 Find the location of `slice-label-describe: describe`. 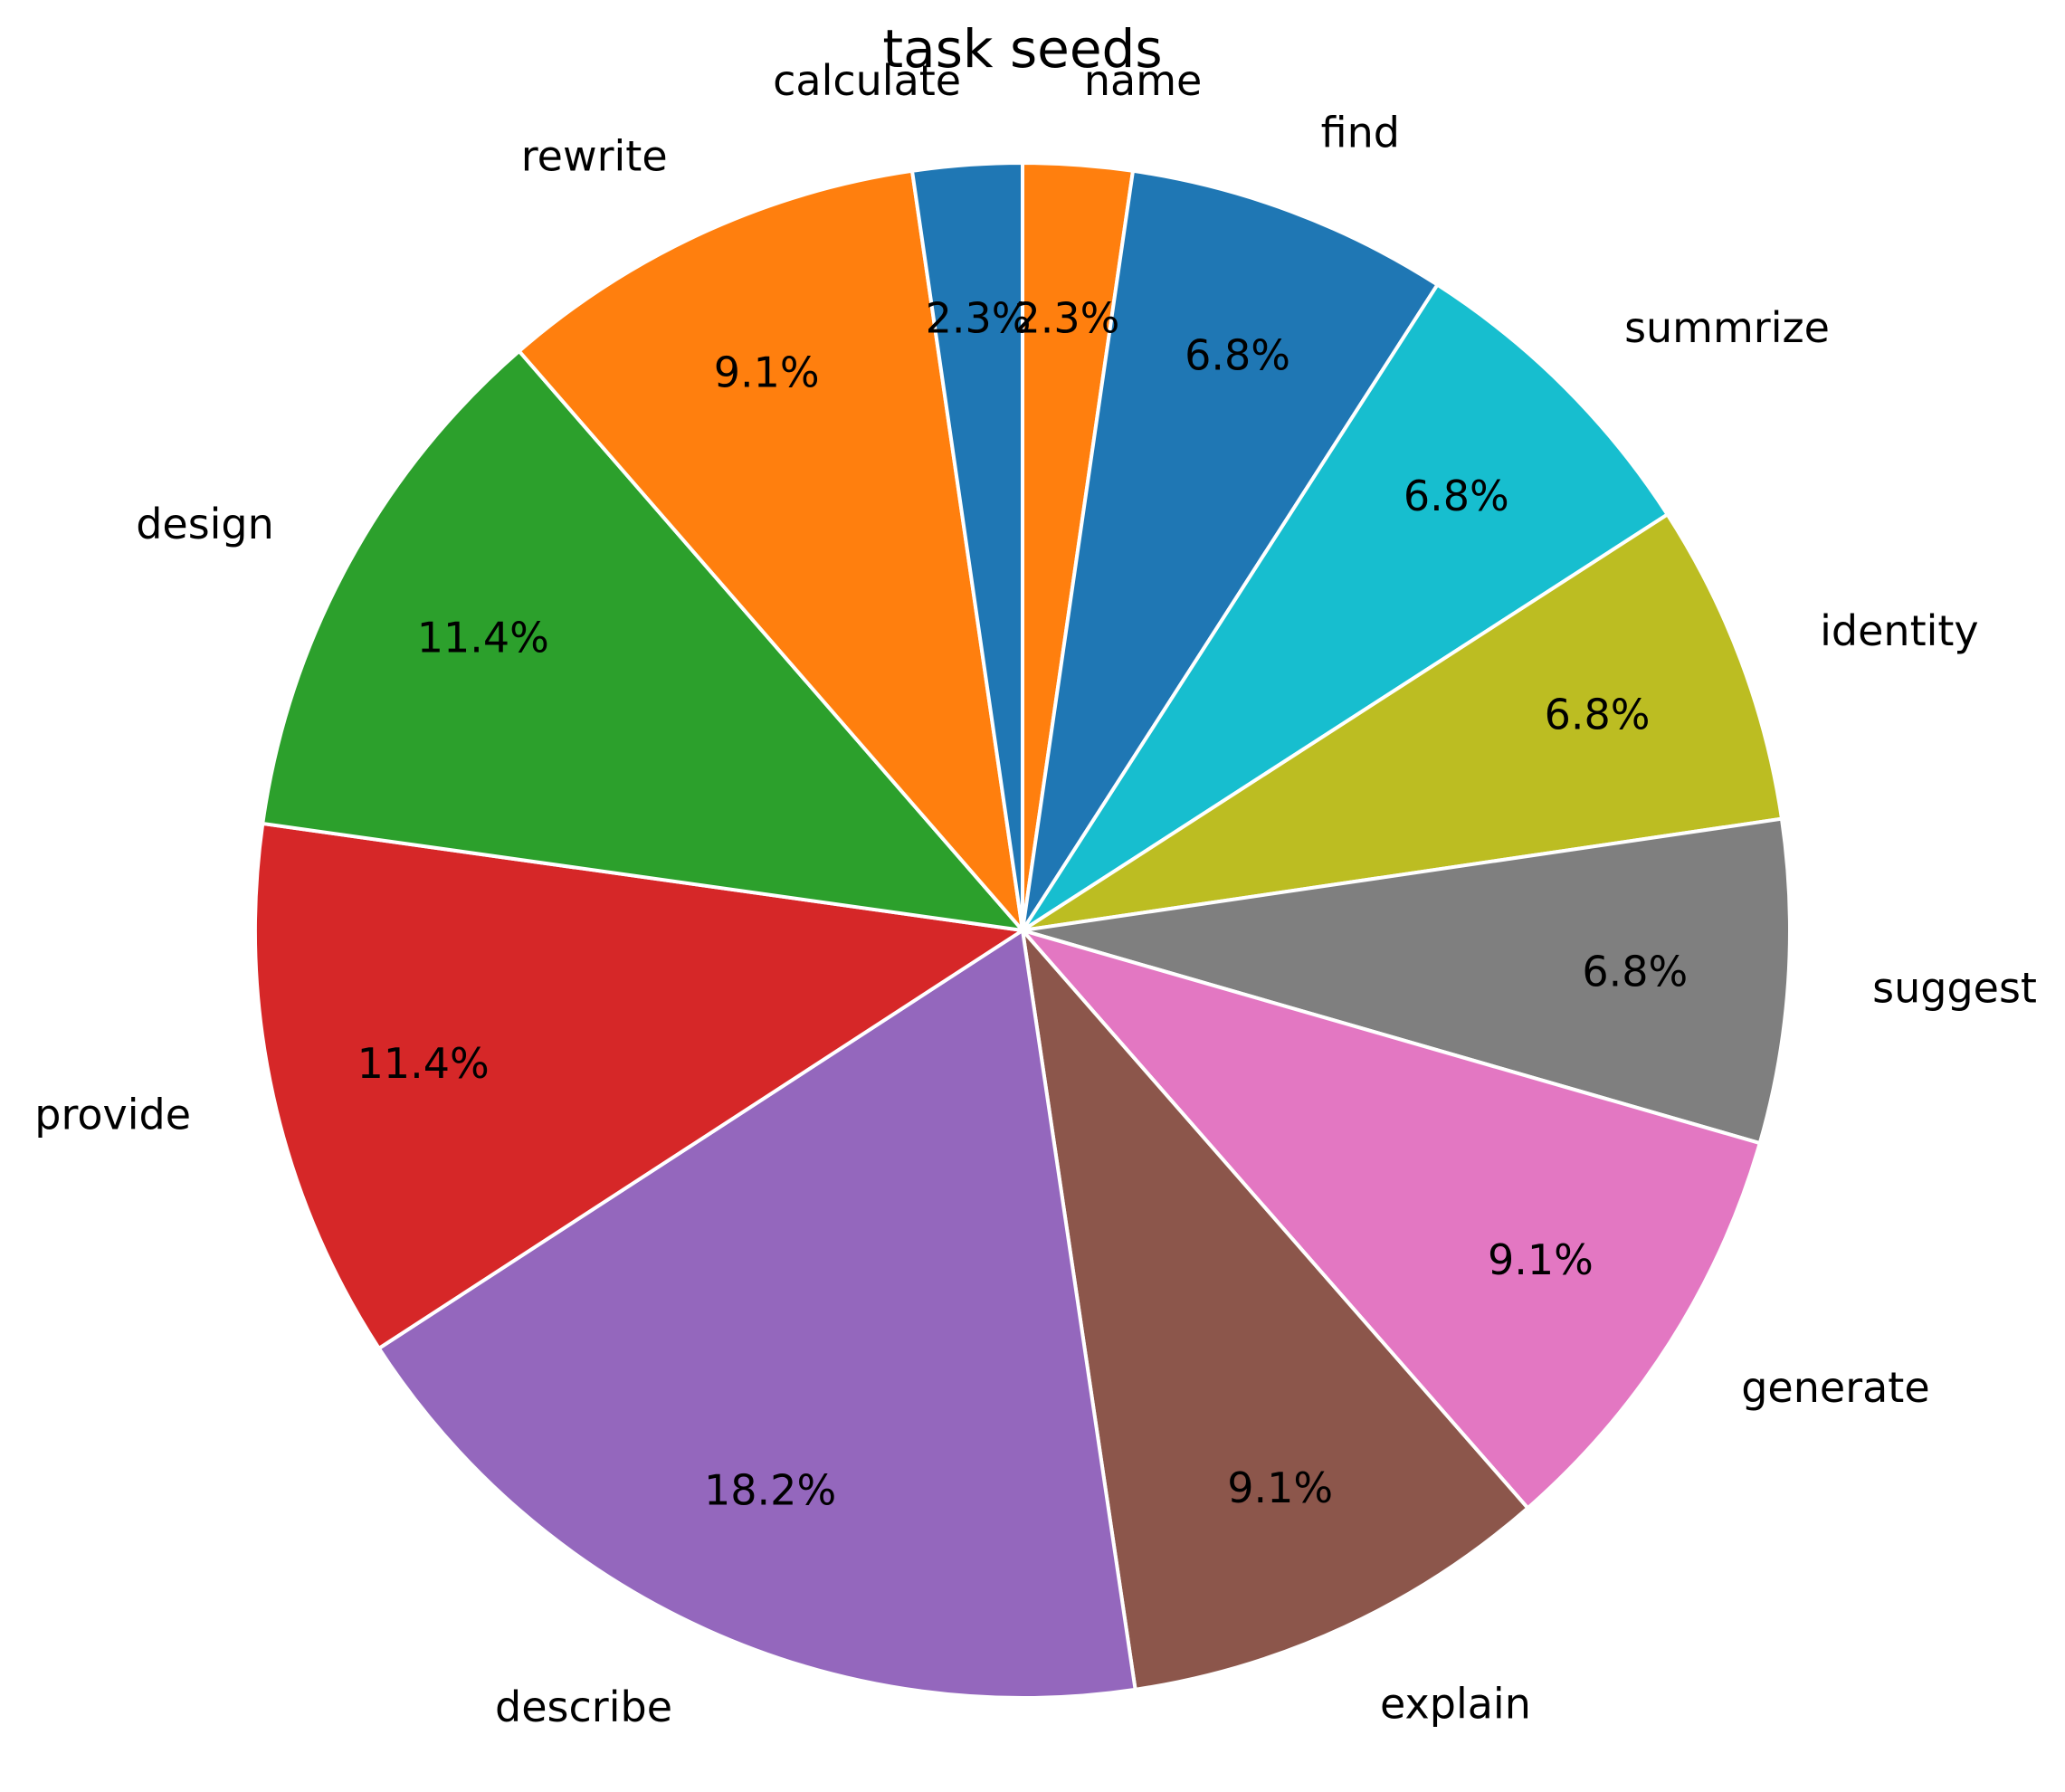

slice-label-describe: describe is located at coordinates (583, 1706).